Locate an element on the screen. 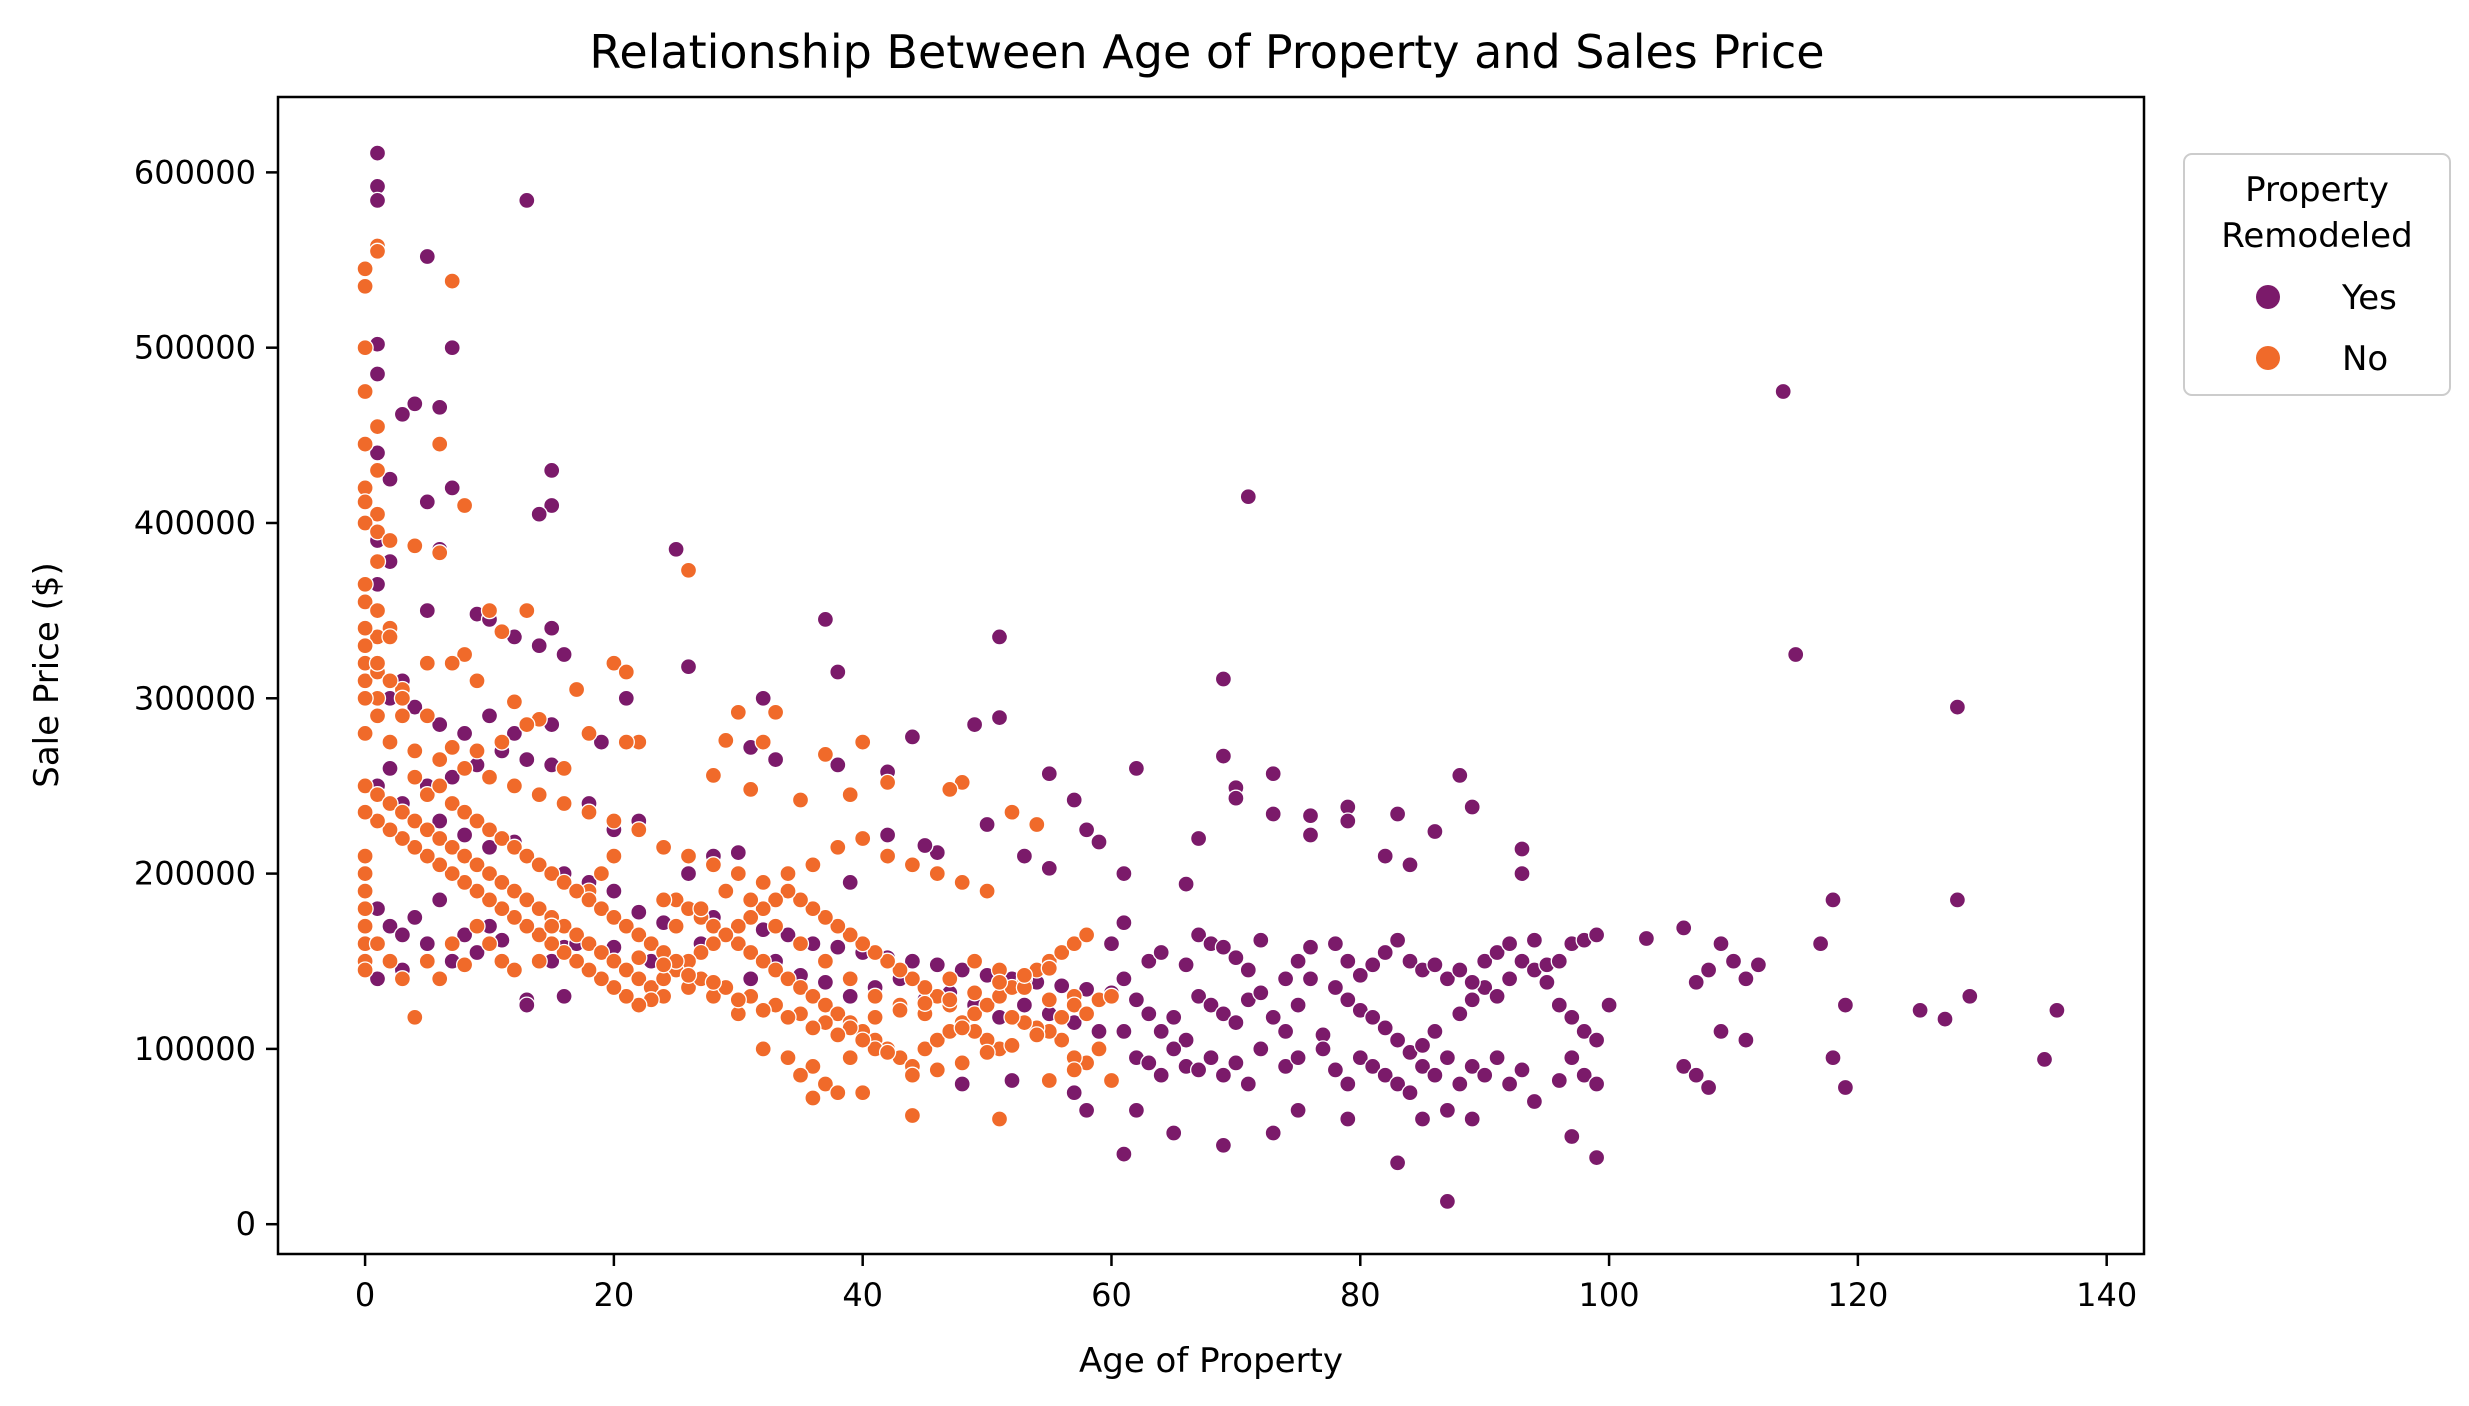  legend-marker-yes is located at coordinates (2268, 297).